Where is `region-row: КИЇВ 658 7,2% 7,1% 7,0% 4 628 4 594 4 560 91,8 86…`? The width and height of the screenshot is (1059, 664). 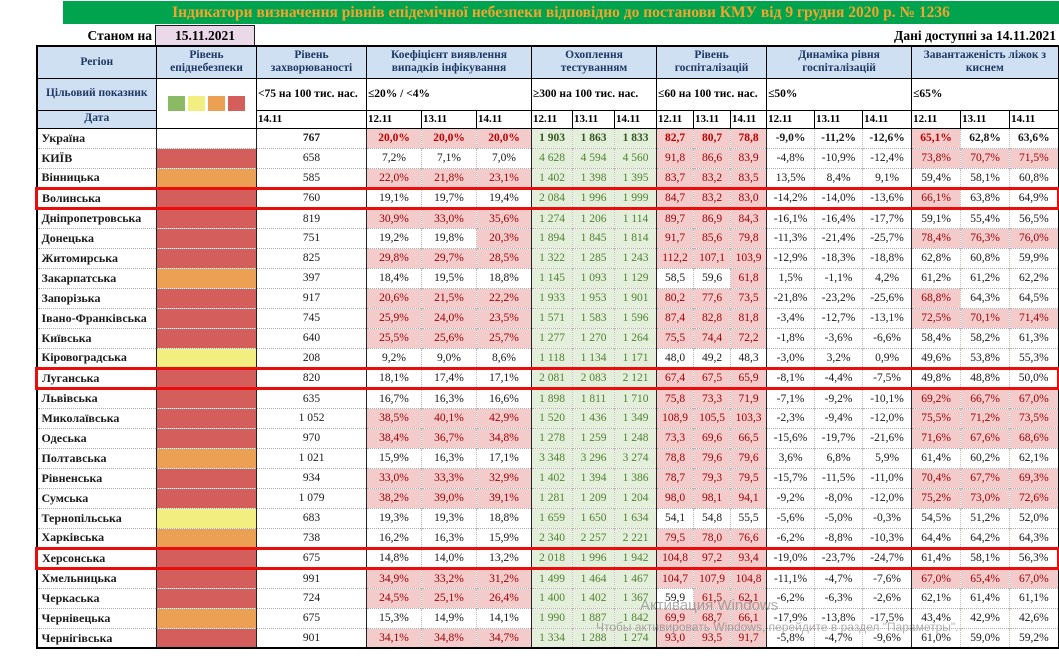 region-row: КИЇВ 658 7,2% 7,1% 7,0% 4 628 4 594 4 560 91,8 86… is located at coordinates (547, 157).